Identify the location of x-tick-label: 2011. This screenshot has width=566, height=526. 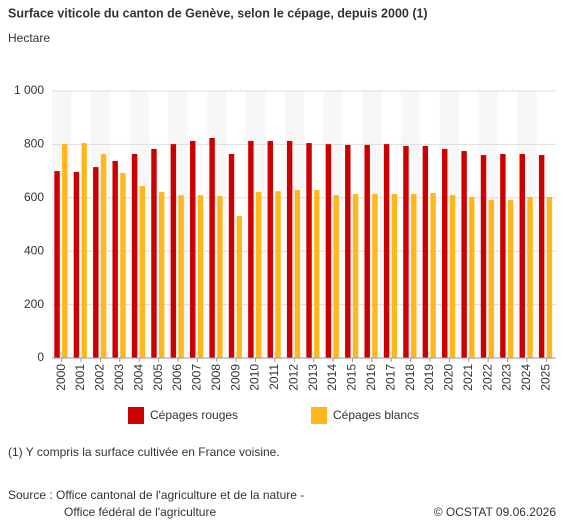
(274, 377).